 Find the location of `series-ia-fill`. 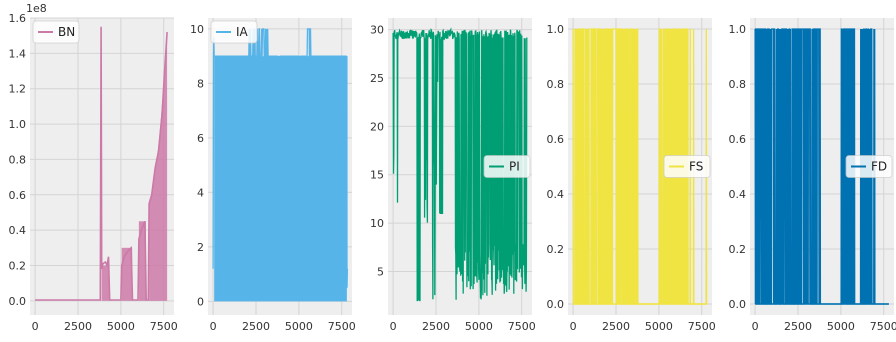

series-ia-fill is located at coordinates (280, 179).